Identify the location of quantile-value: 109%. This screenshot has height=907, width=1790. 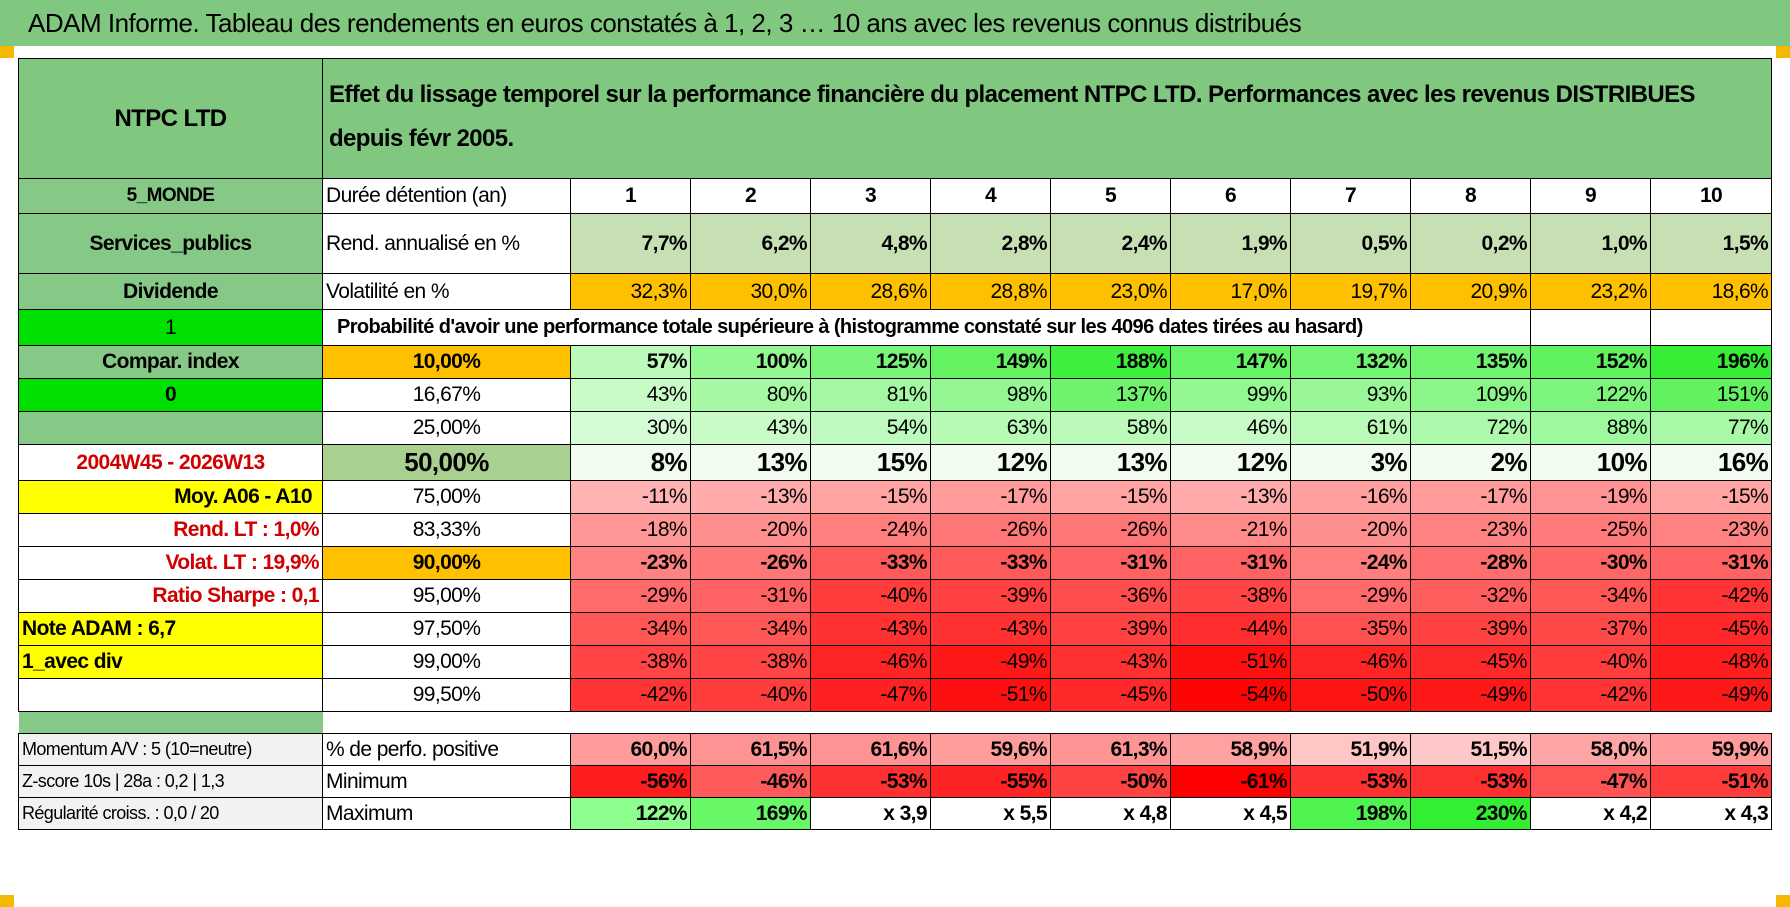
(1470, 395).